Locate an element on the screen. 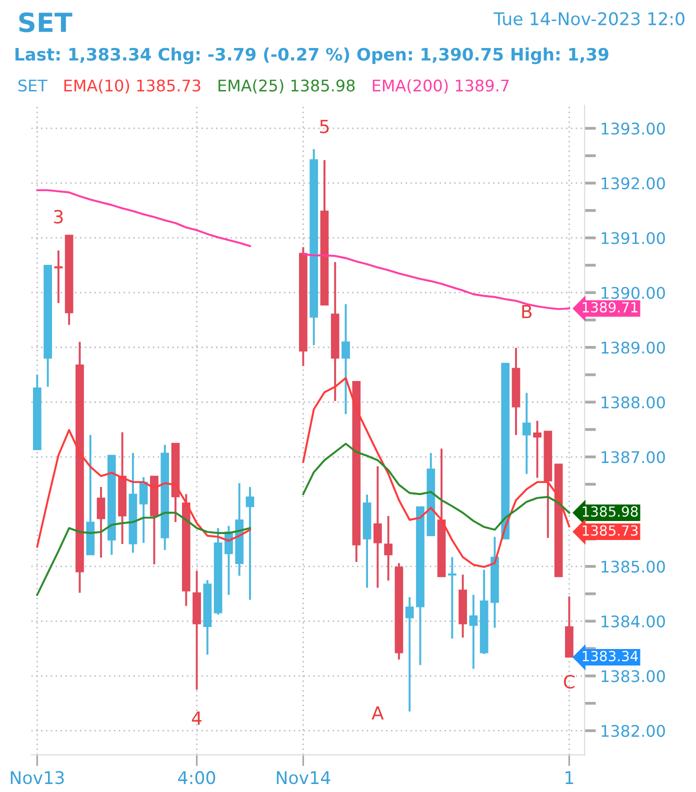  y-tick-label: 1383.00 is located at coordinates (633, 676).